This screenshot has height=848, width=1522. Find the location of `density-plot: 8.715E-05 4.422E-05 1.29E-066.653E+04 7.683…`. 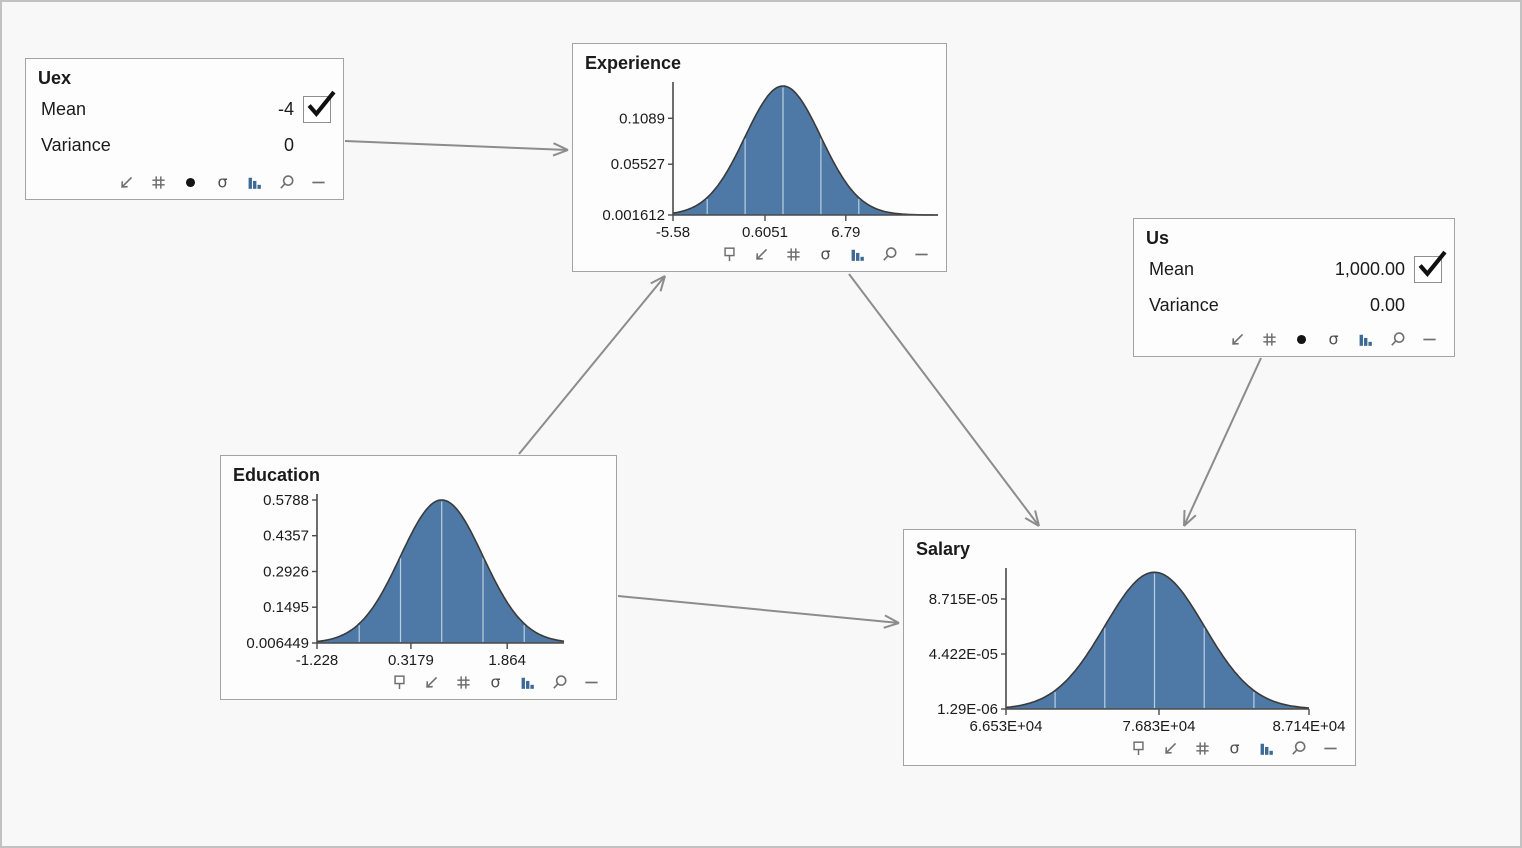

density-plot: 8.715E-05 4.422E-05 1.29E-066.653E+04 7.683… is located at coordinates (1137, 651).